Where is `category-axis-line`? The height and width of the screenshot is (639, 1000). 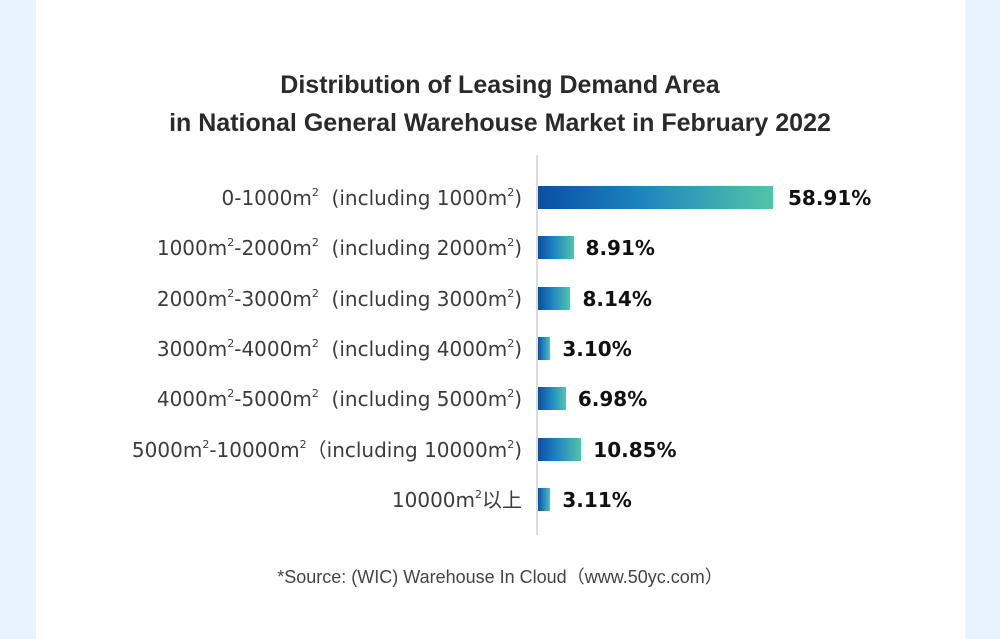
category-axis-line is located at coordinates (537, 345).